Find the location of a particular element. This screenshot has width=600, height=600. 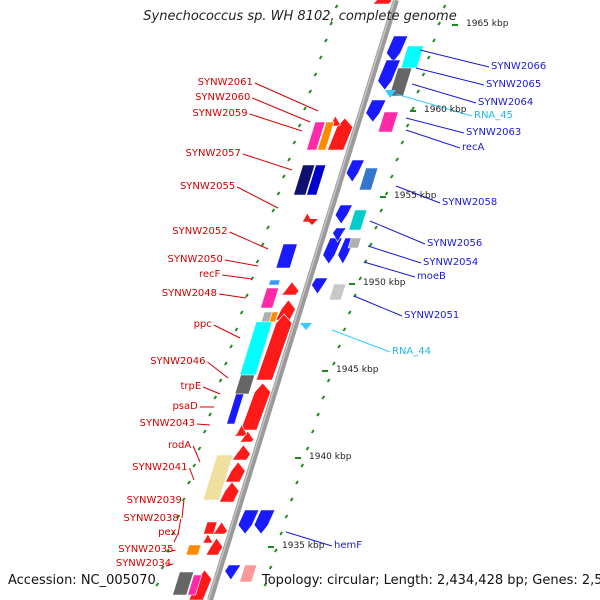

right-gene-label: moeB is located at coordinates (431, 276).